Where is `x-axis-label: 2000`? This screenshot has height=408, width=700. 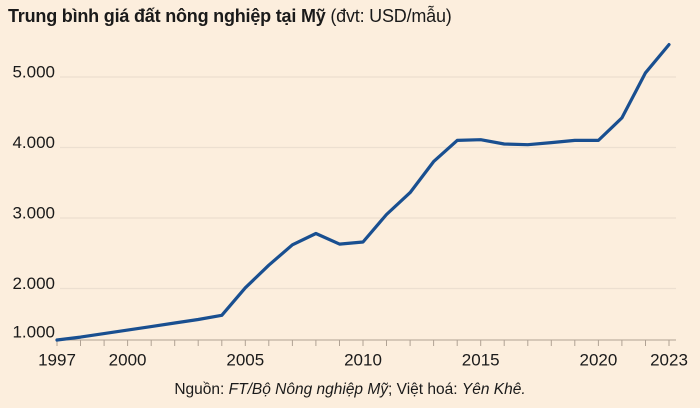 x-axis-label: 2000 is located at coordinates (128, 360).